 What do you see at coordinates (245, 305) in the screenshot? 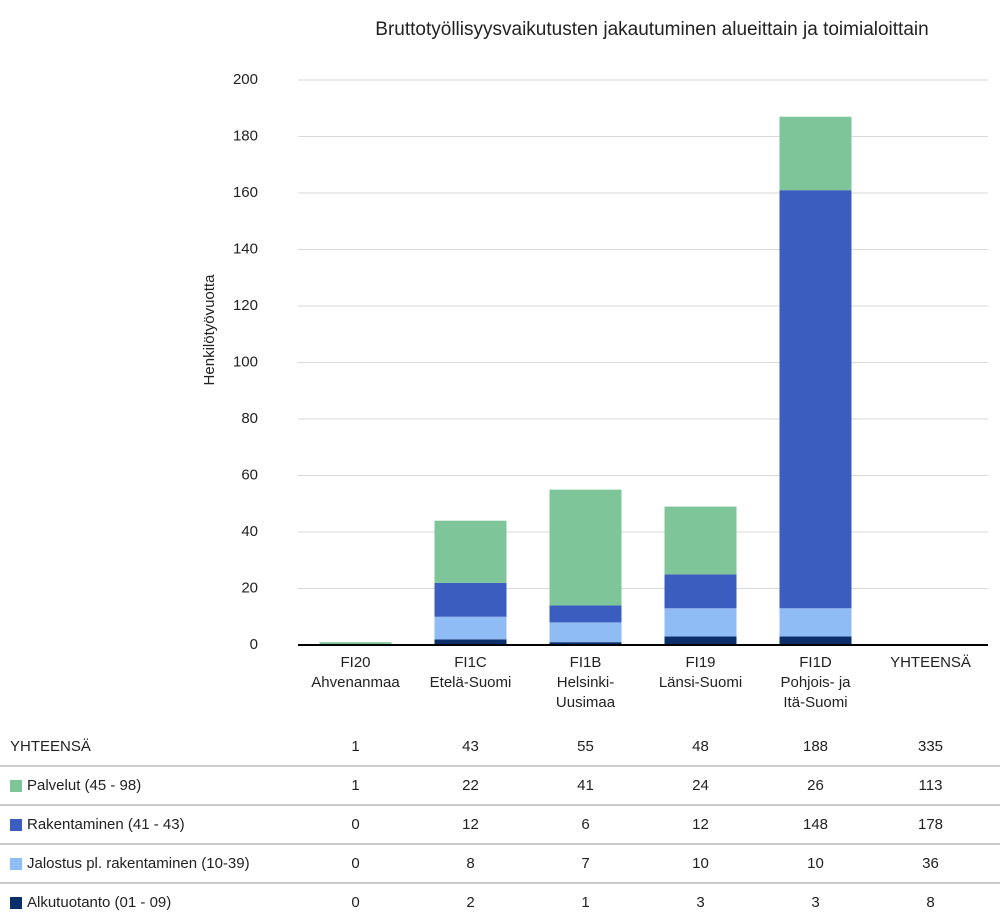
I see `y-tick-label: 120` at bounding box center [245, 305].